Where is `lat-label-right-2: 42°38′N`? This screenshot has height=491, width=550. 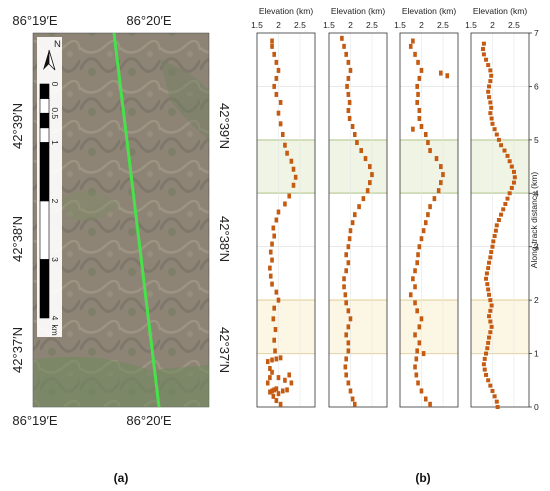
lat-label-right-2: 42°38′N is located at coordinates (224, 239).